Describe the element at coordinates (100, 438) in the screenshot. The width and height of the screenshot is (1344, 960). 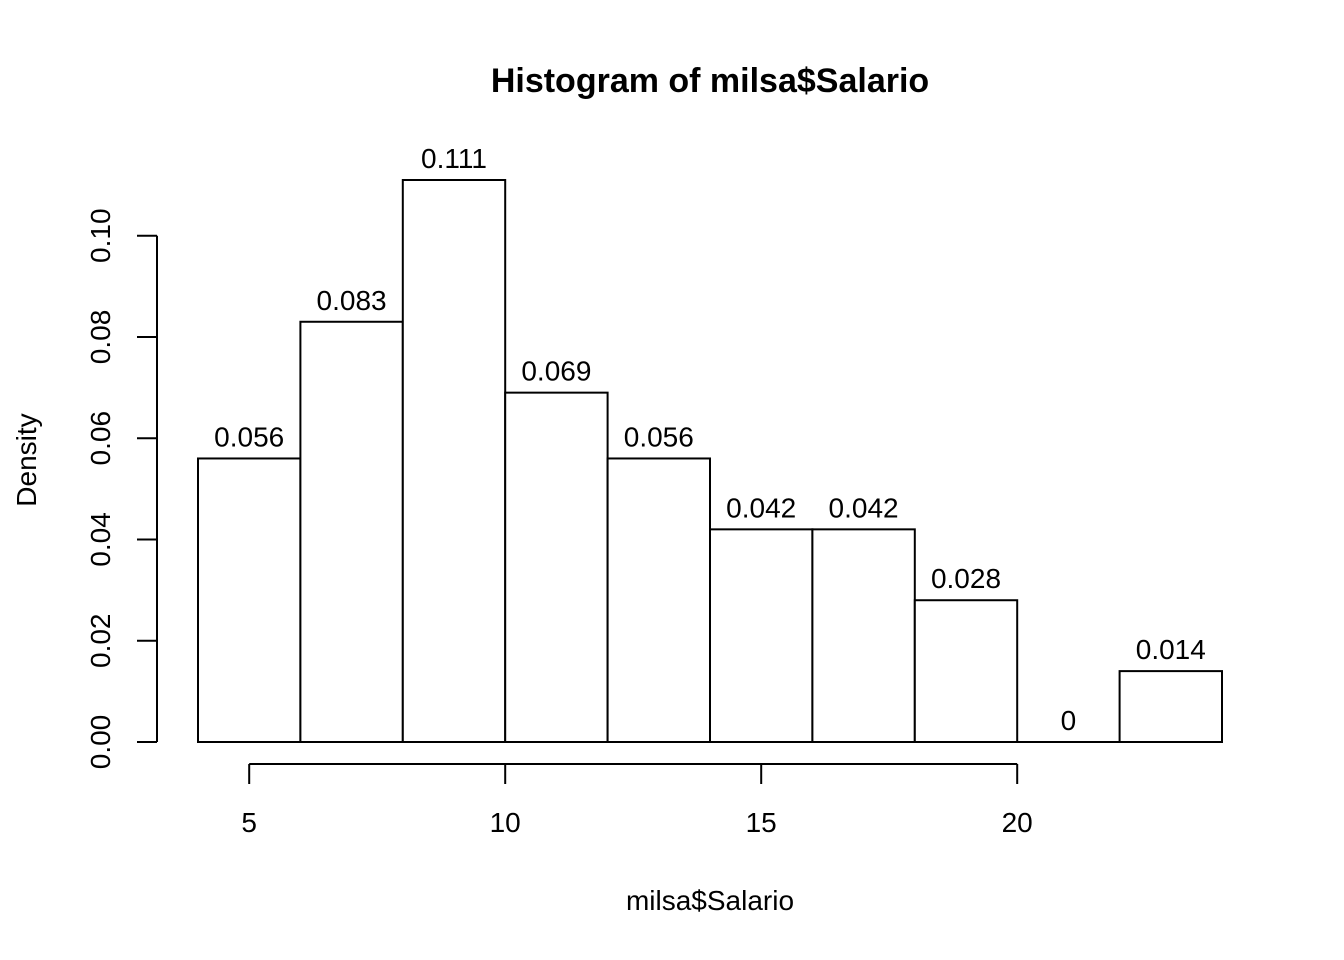
I see `y-tick-label: 0.06` at that location.